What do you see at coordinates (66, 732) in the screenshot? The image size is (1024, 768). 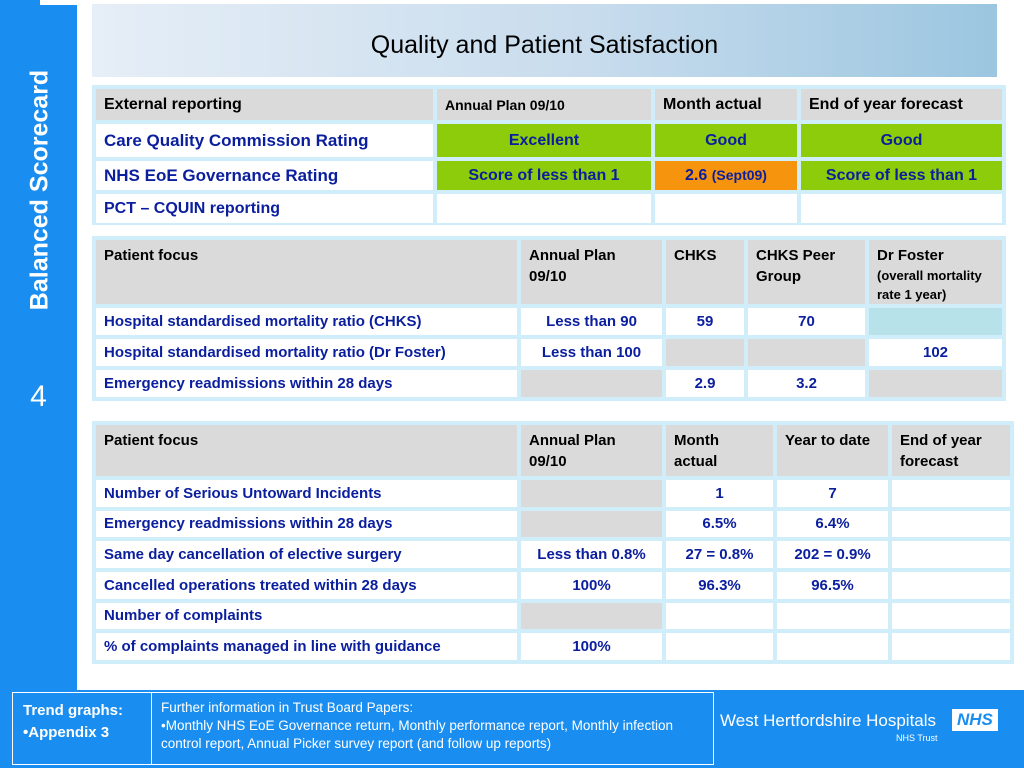 I see `appendix-link: •Appendix 3` at bounding box center [66, 732].